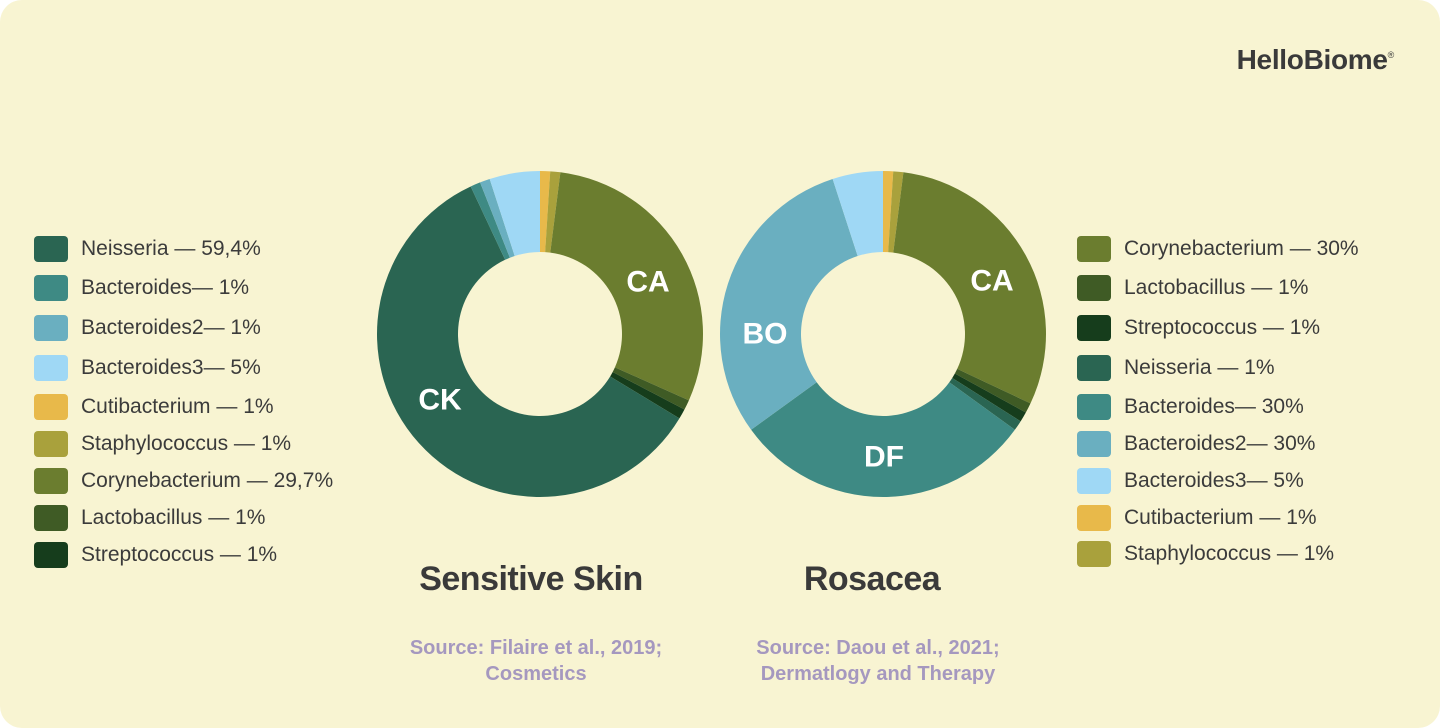 The image size is (1440, 728). Describe the element at coordinates (884, 457) in the screenshot. I see `slice-label-df: DF` at that location.